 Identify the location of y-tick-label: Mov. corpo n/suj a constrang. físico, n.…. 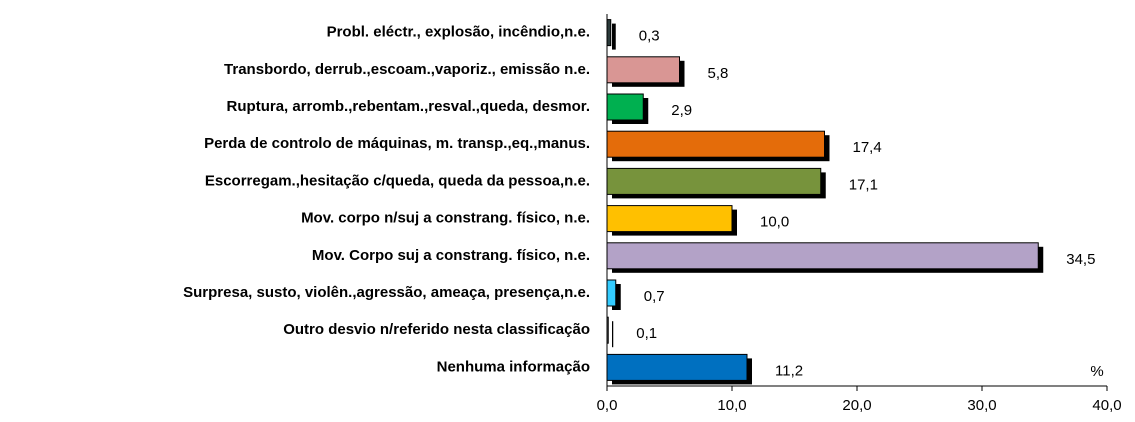
(445, 218).